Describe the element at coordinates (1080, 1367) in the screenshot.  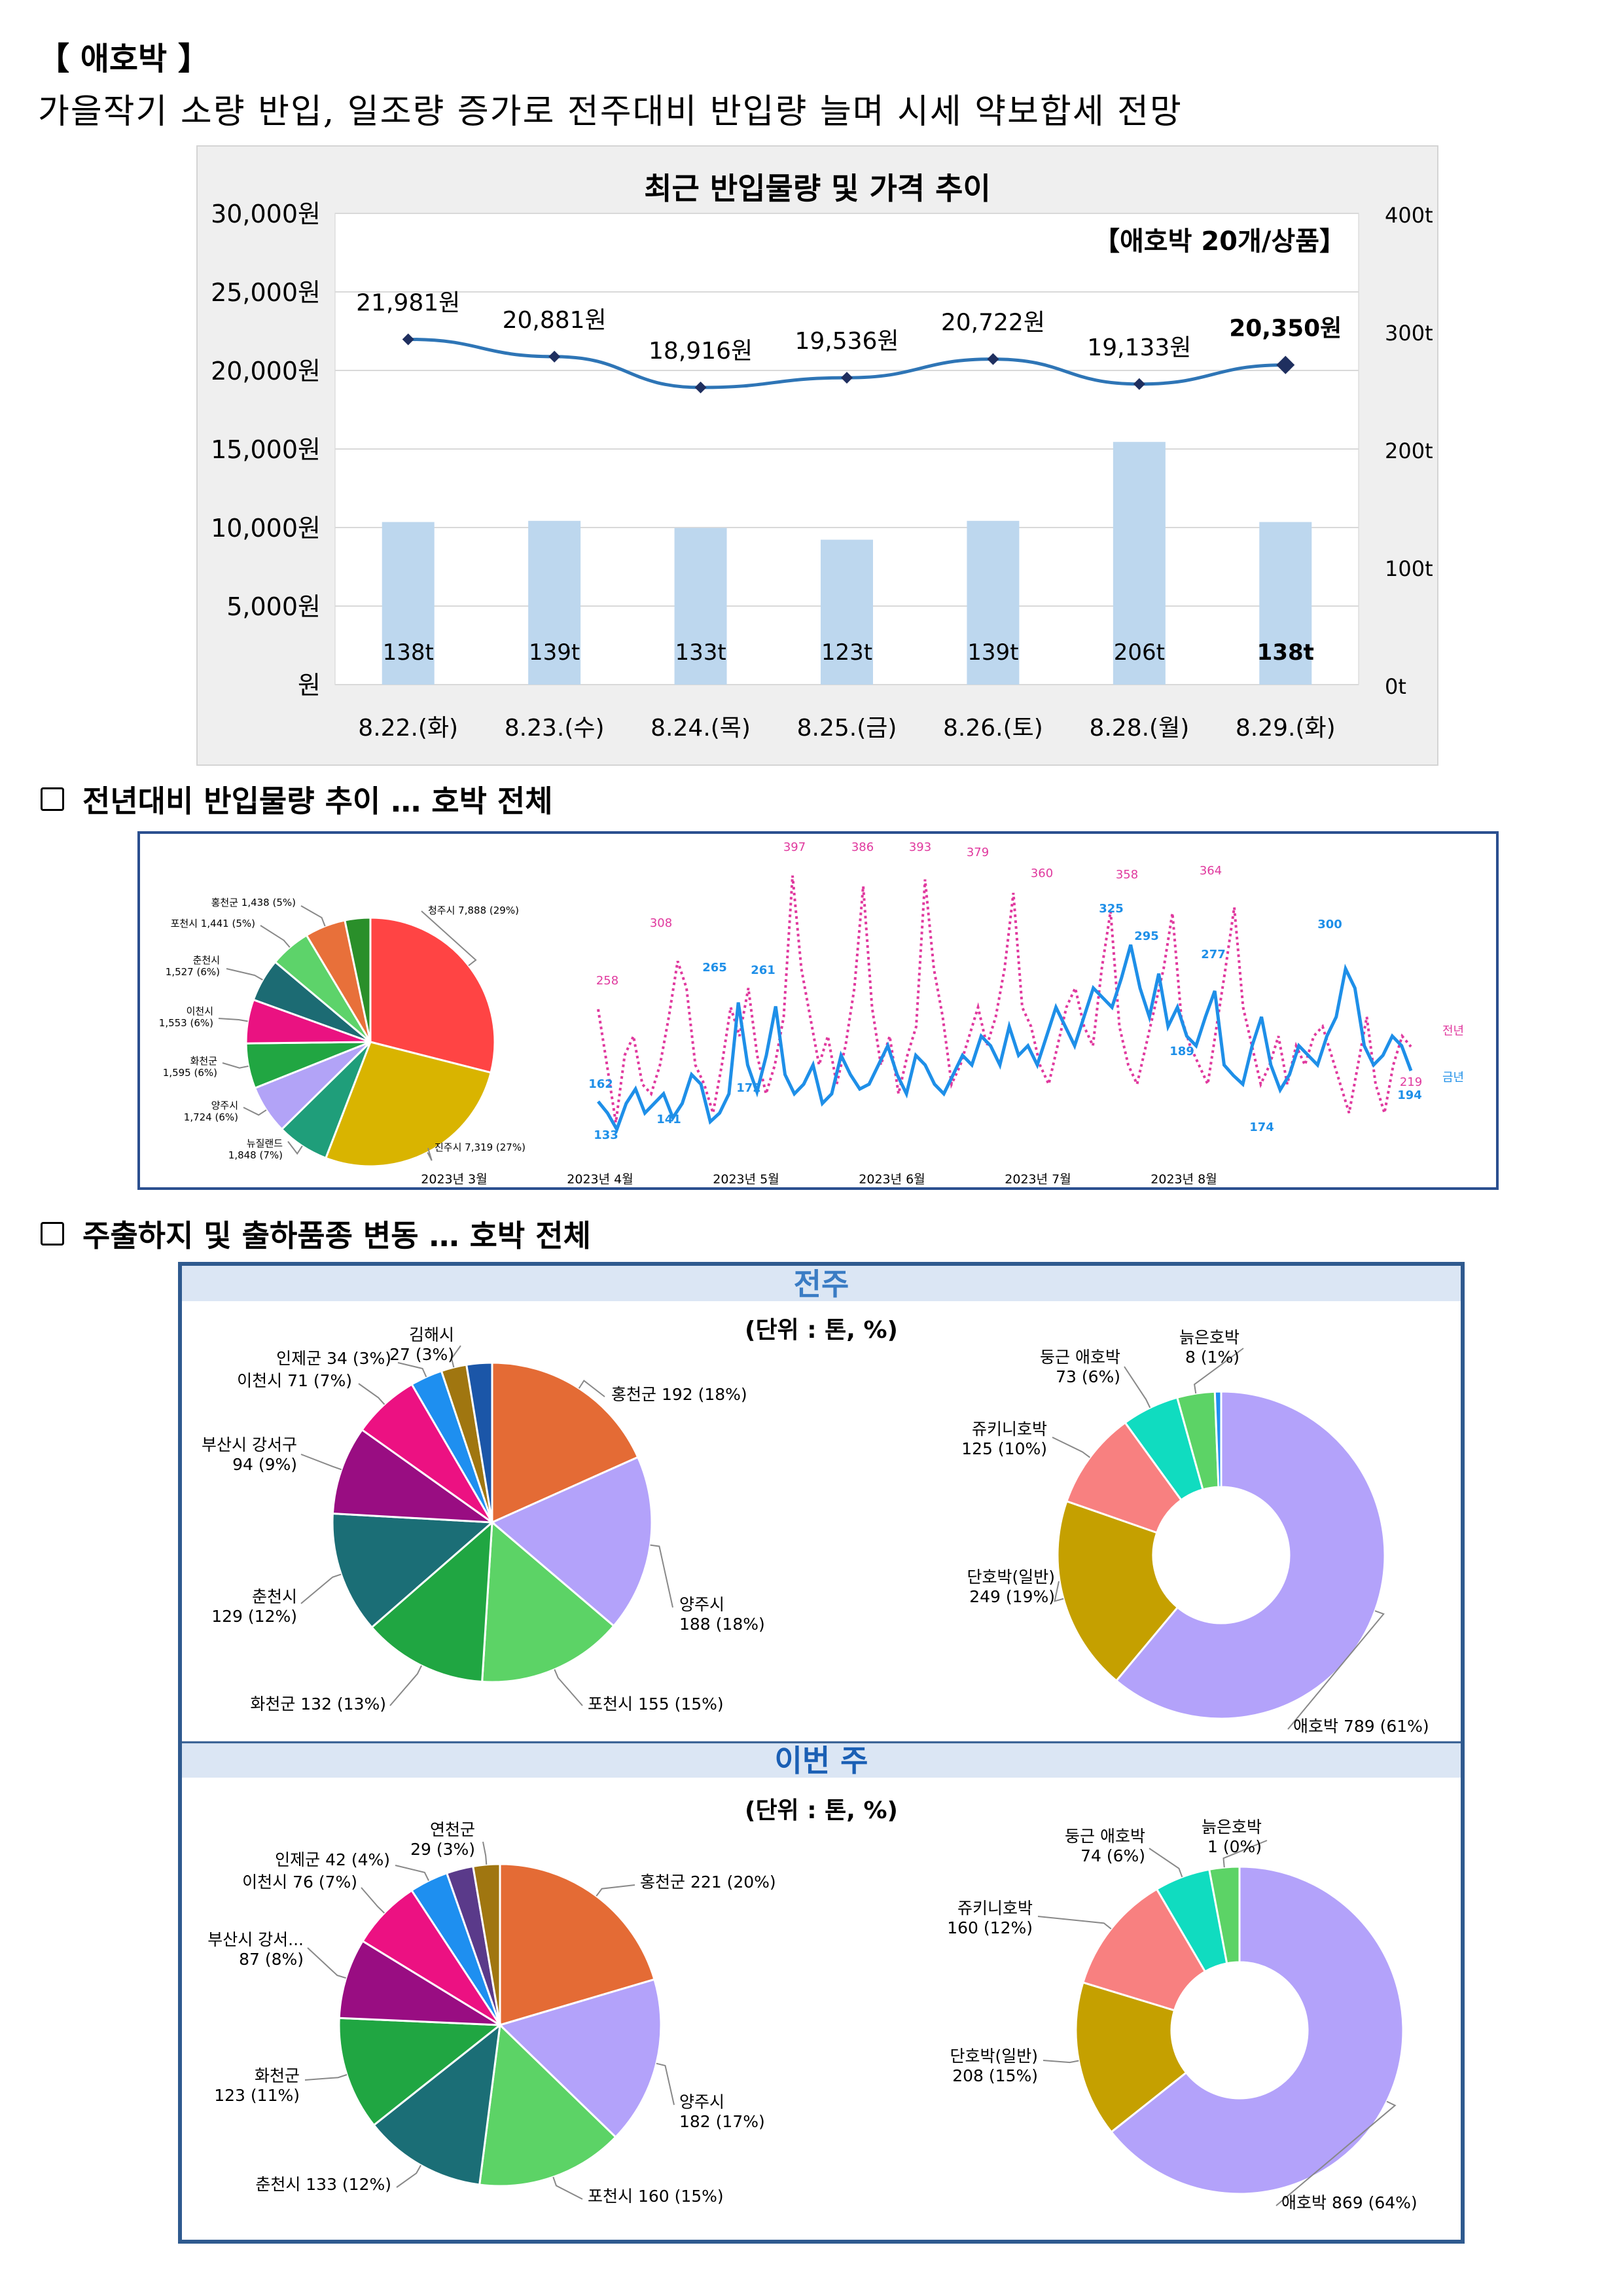
I see `prev-variety-slice-label: 둥근 애호박 73 (6%)` at that location.